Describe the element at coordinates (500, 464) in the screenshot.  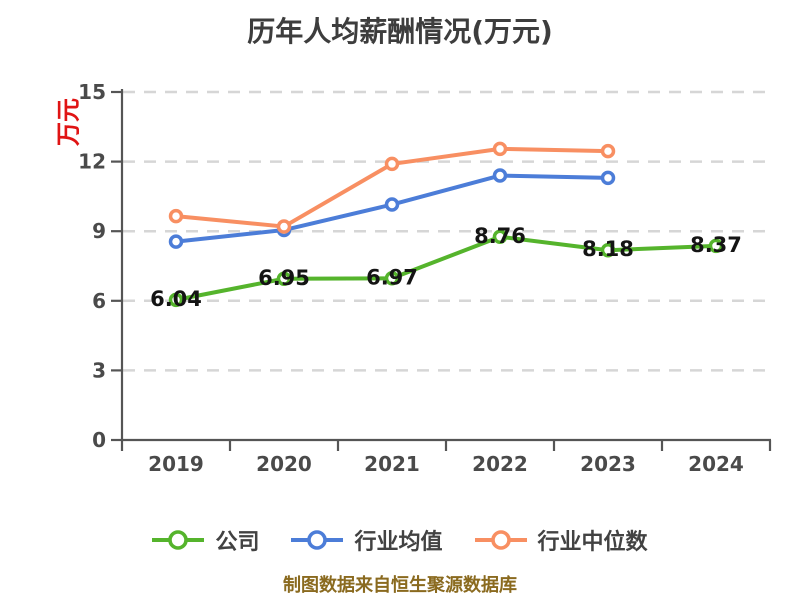
I see `x-tick-label: 2022` at that location.